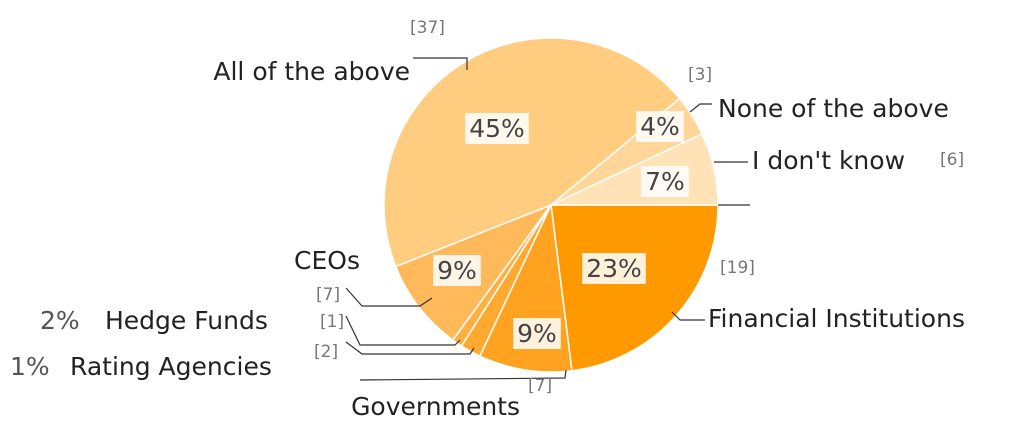 Image resolution: width=1012 pixels, height=423 pixels. What do you see at coordinates (427, 28) in the screenshot?
I see `count-label: [37]` at bounding box center [427, 28].